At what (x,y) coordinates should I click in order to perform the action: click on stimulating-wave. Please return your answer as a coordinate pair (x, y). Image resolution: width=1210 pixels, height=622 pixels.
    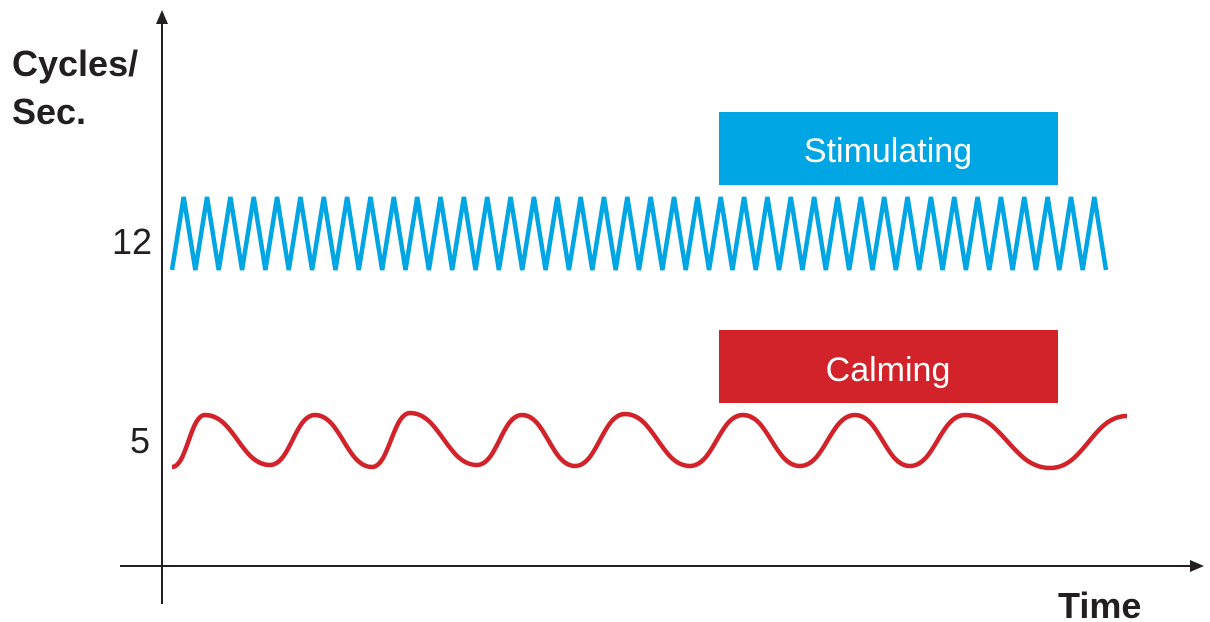
    Looking at the image, I should click on (639, 233).